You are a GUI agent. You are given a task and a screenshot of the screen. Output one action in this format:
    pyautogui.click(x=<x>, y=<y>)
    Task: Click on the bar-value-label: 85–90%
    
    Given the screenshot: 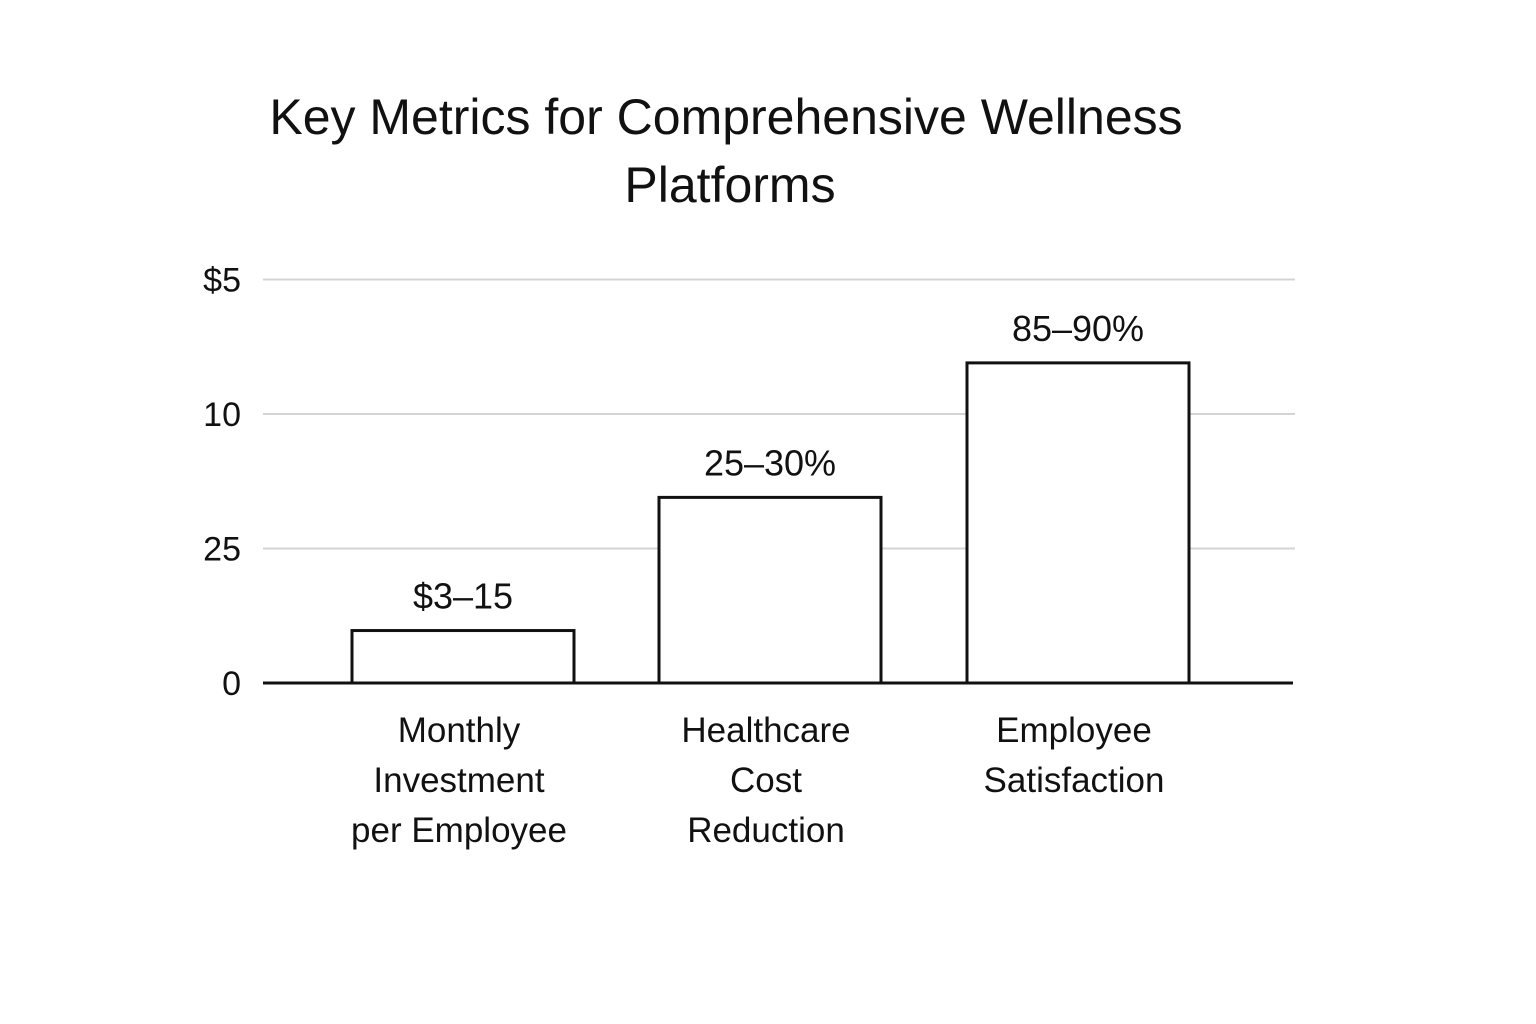 What is the action you would take?
    pyautogui.click(x=1078, y=328)
    